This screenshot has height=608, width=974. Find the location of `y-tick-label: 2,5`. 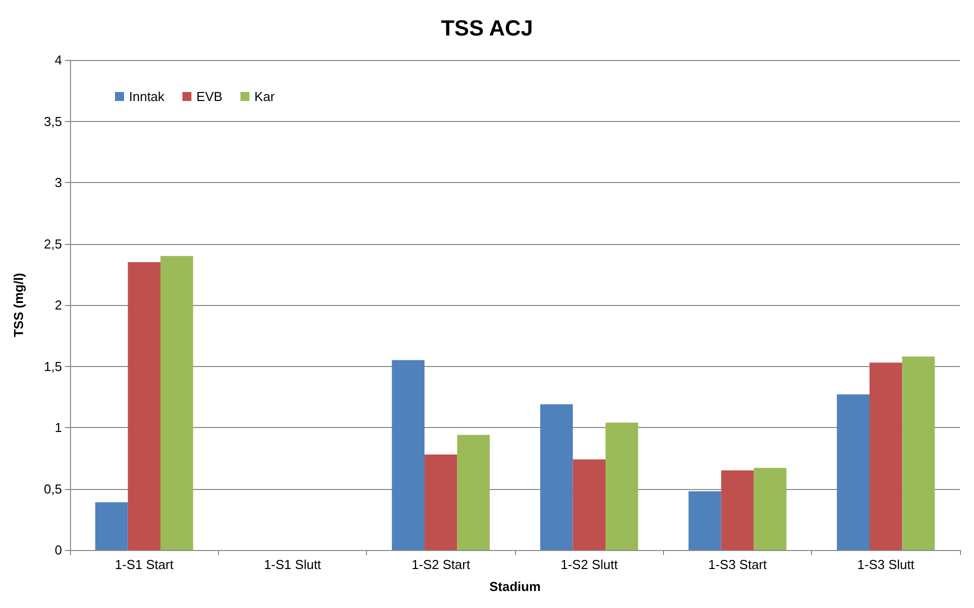

y-tick-label: 2,5 is located at coordinates (53, 244).